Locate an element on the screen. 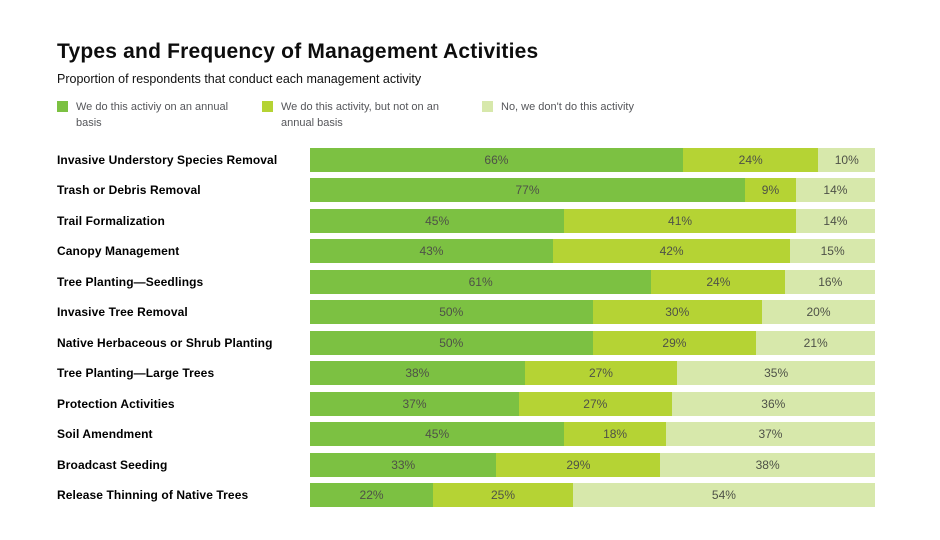 The width and height of the screenshot is (940, 540). category-label: Native Herbaceous or Shrub Planting is located at coordinates (165, 342).